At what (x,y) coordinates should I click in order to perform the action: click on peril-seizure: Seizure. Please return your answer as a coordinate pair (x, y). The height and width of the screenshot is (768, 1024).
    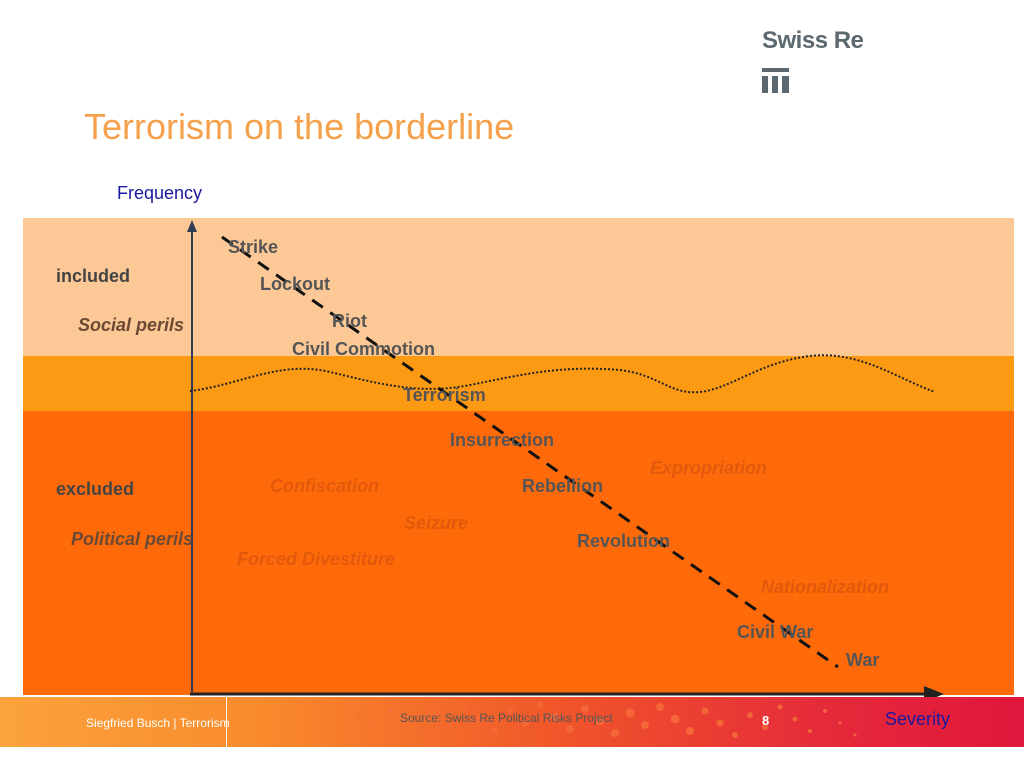
    Looking at the image, I should click on (436, 523).